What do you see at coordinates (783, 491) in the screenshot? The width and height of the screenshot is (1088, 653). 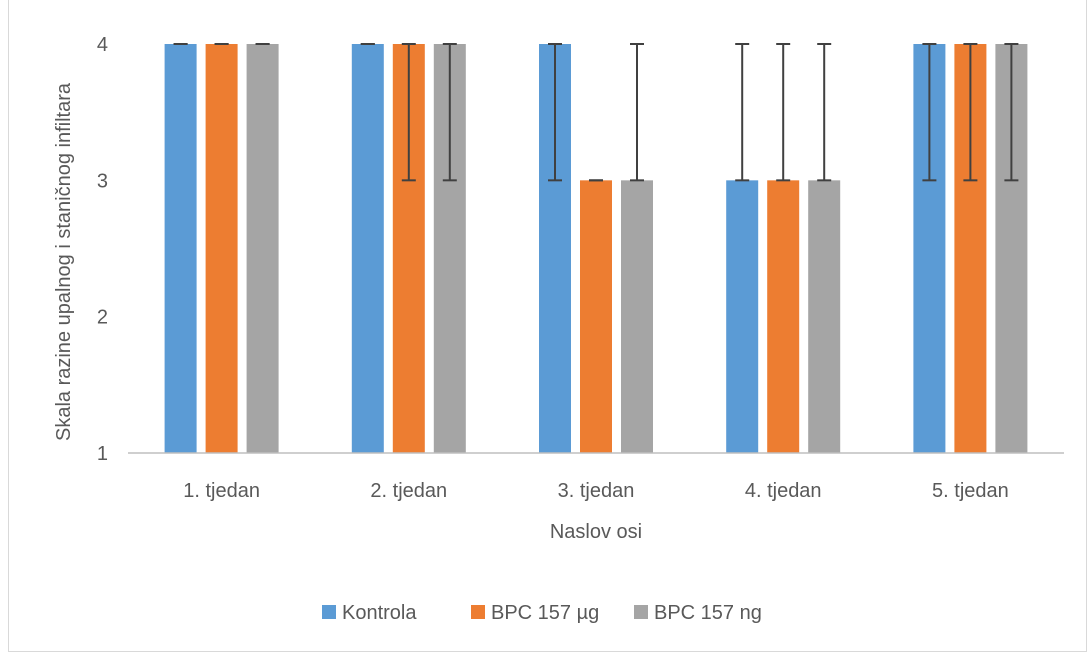 I see `x-tick-label: 4. tjedan` at bounding box center [783, 491].